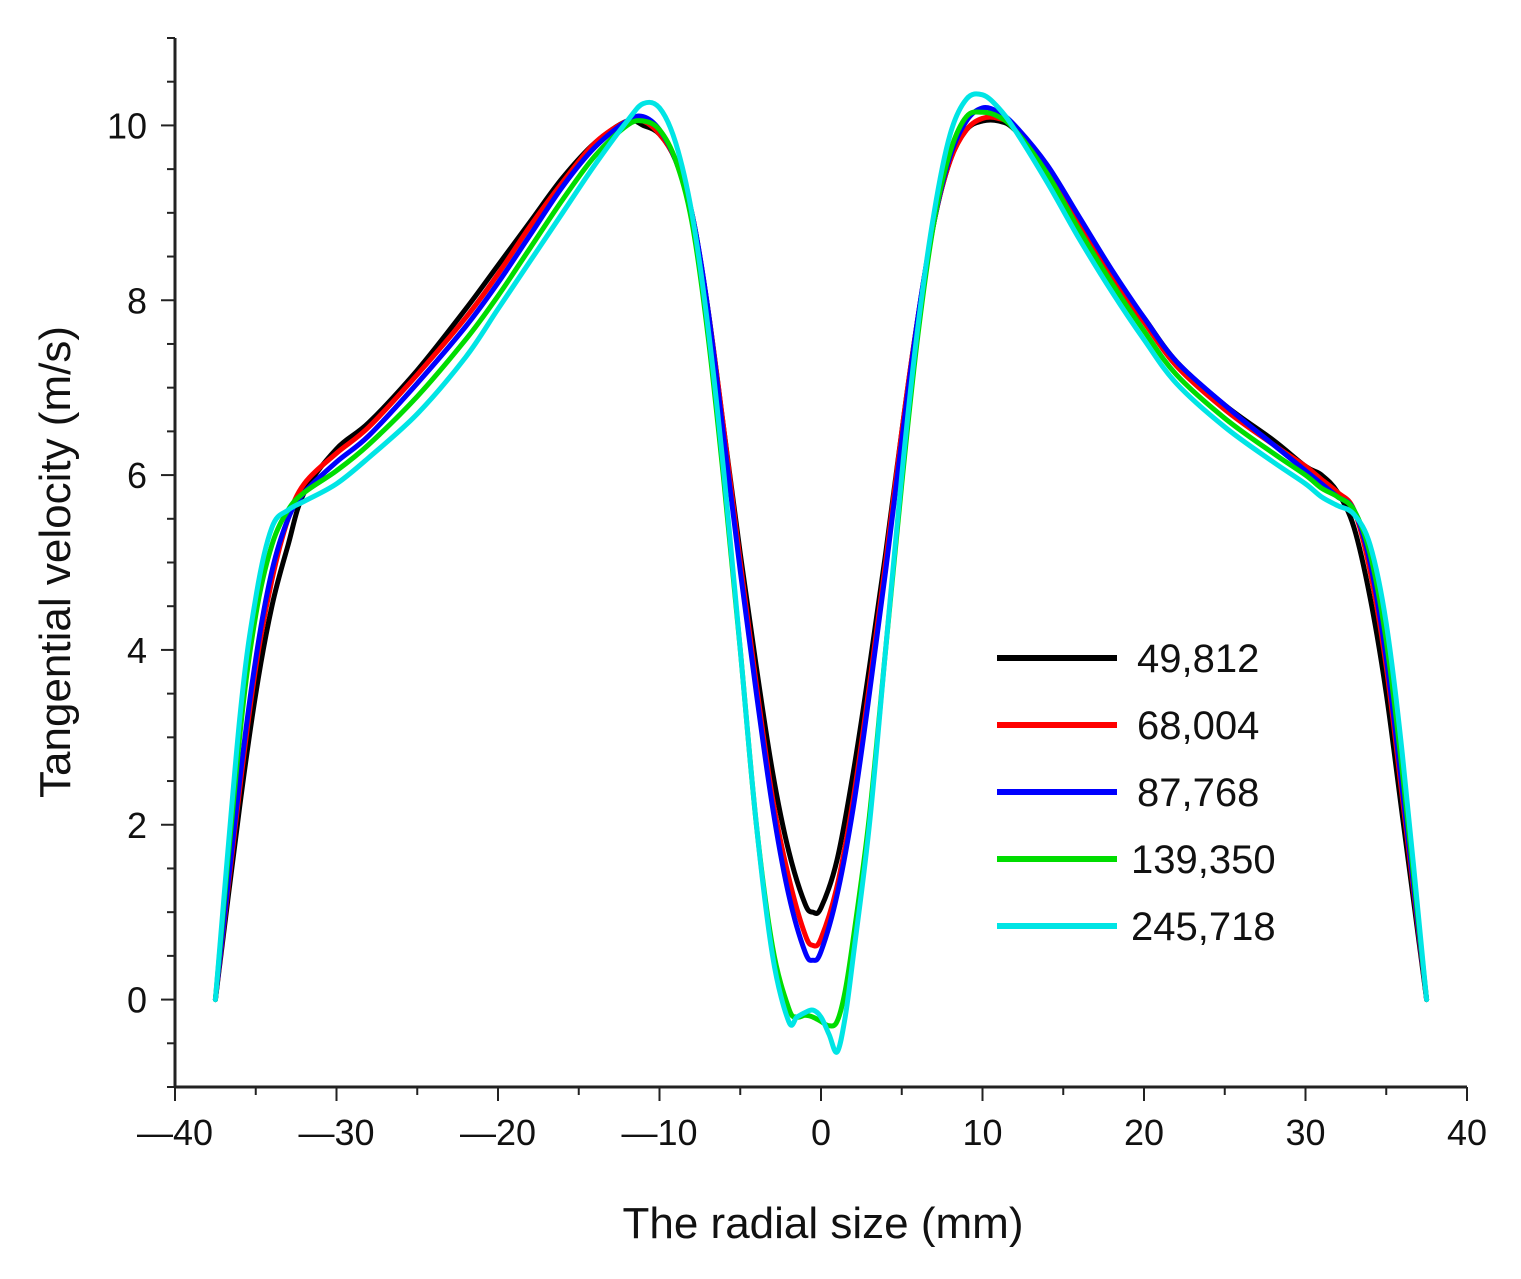  Describe the element at coordinates (821, 1132) in the screenshot. I see `x-tick-label: 0` at that location.